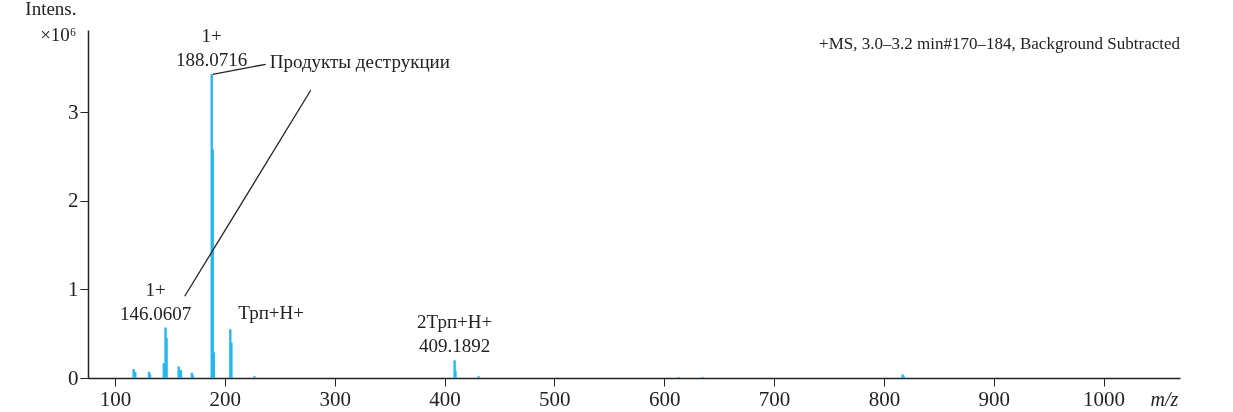  I want to click on x-tick-label: 900, so click(994, 398).